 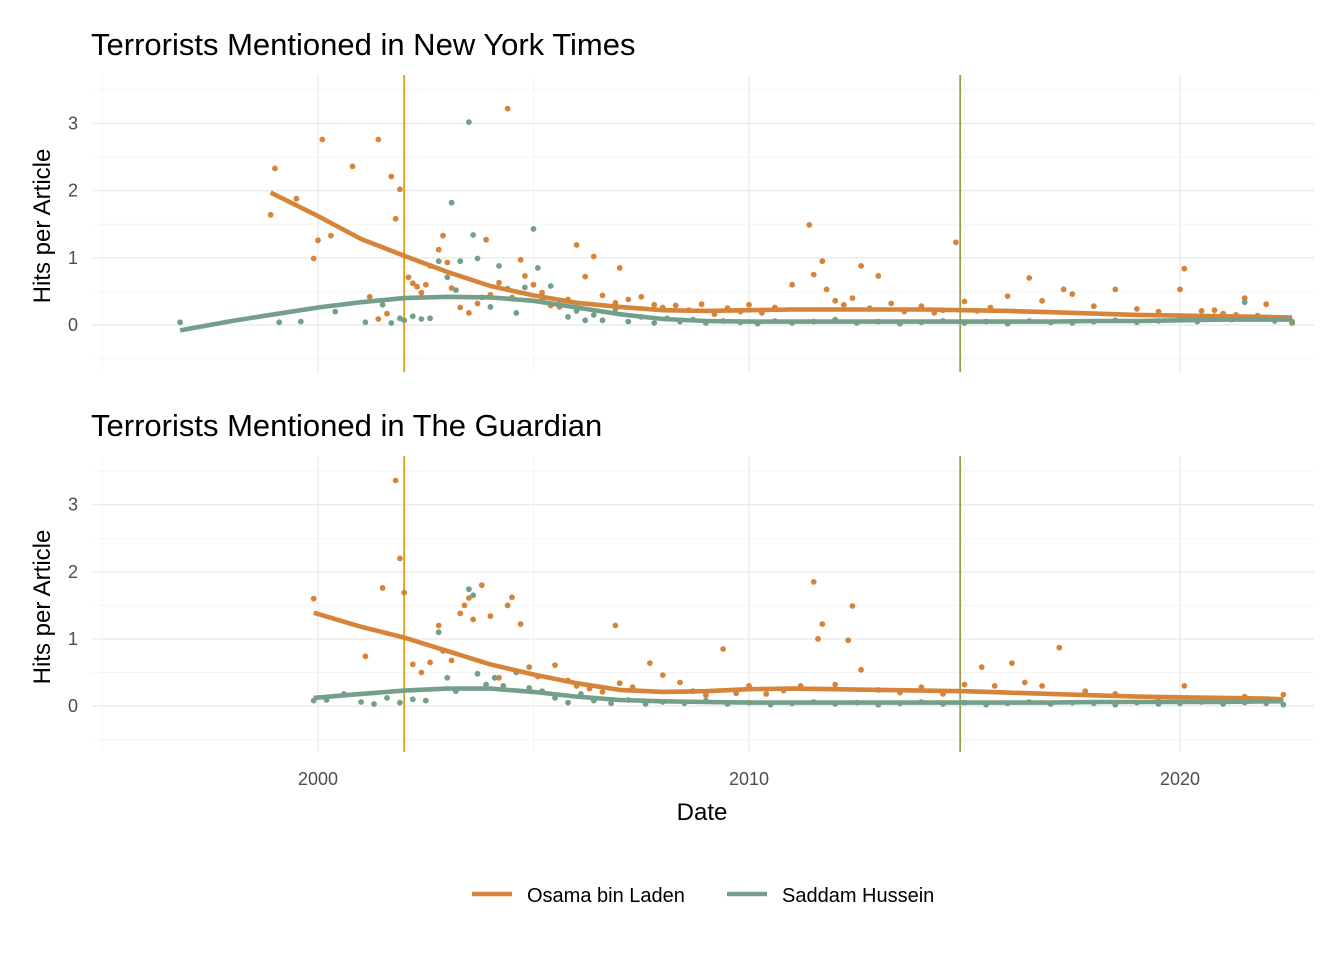 I want to click on y-tick-label: 3, so click(x=73, y=123).